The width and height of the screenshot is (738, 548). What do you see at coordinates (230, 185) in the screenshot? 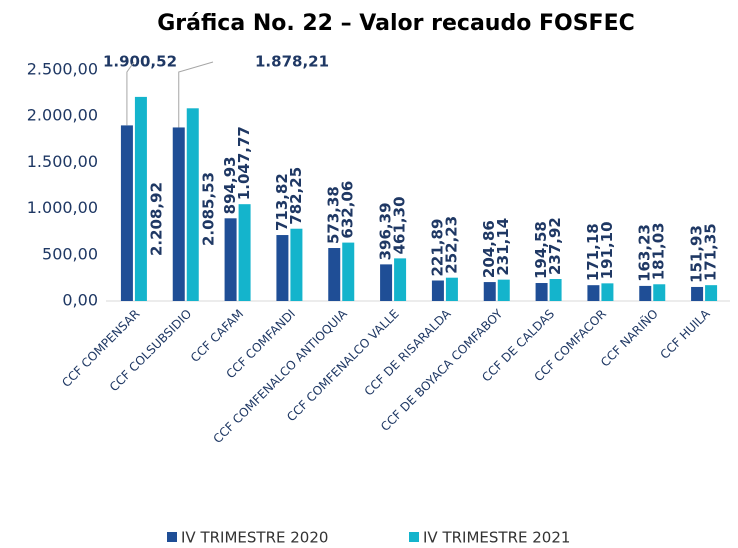
I see `value-label: 894,93` at bounding box center [230, 185].